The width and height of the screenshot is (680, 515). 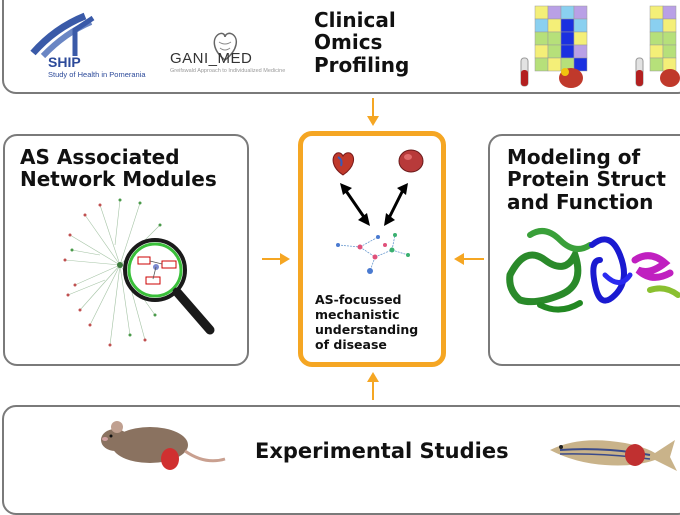 I want to click on network-modules-title: AS Associated Network Modules, so click(x=118, y=168).